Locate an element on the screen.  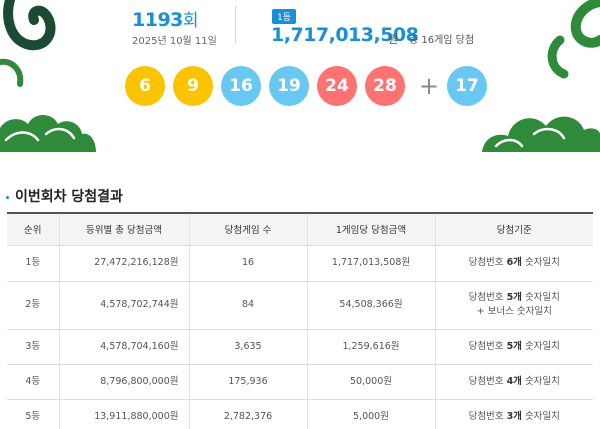
header-criteria: 당첨기준 is located at coordinates (514, 229).